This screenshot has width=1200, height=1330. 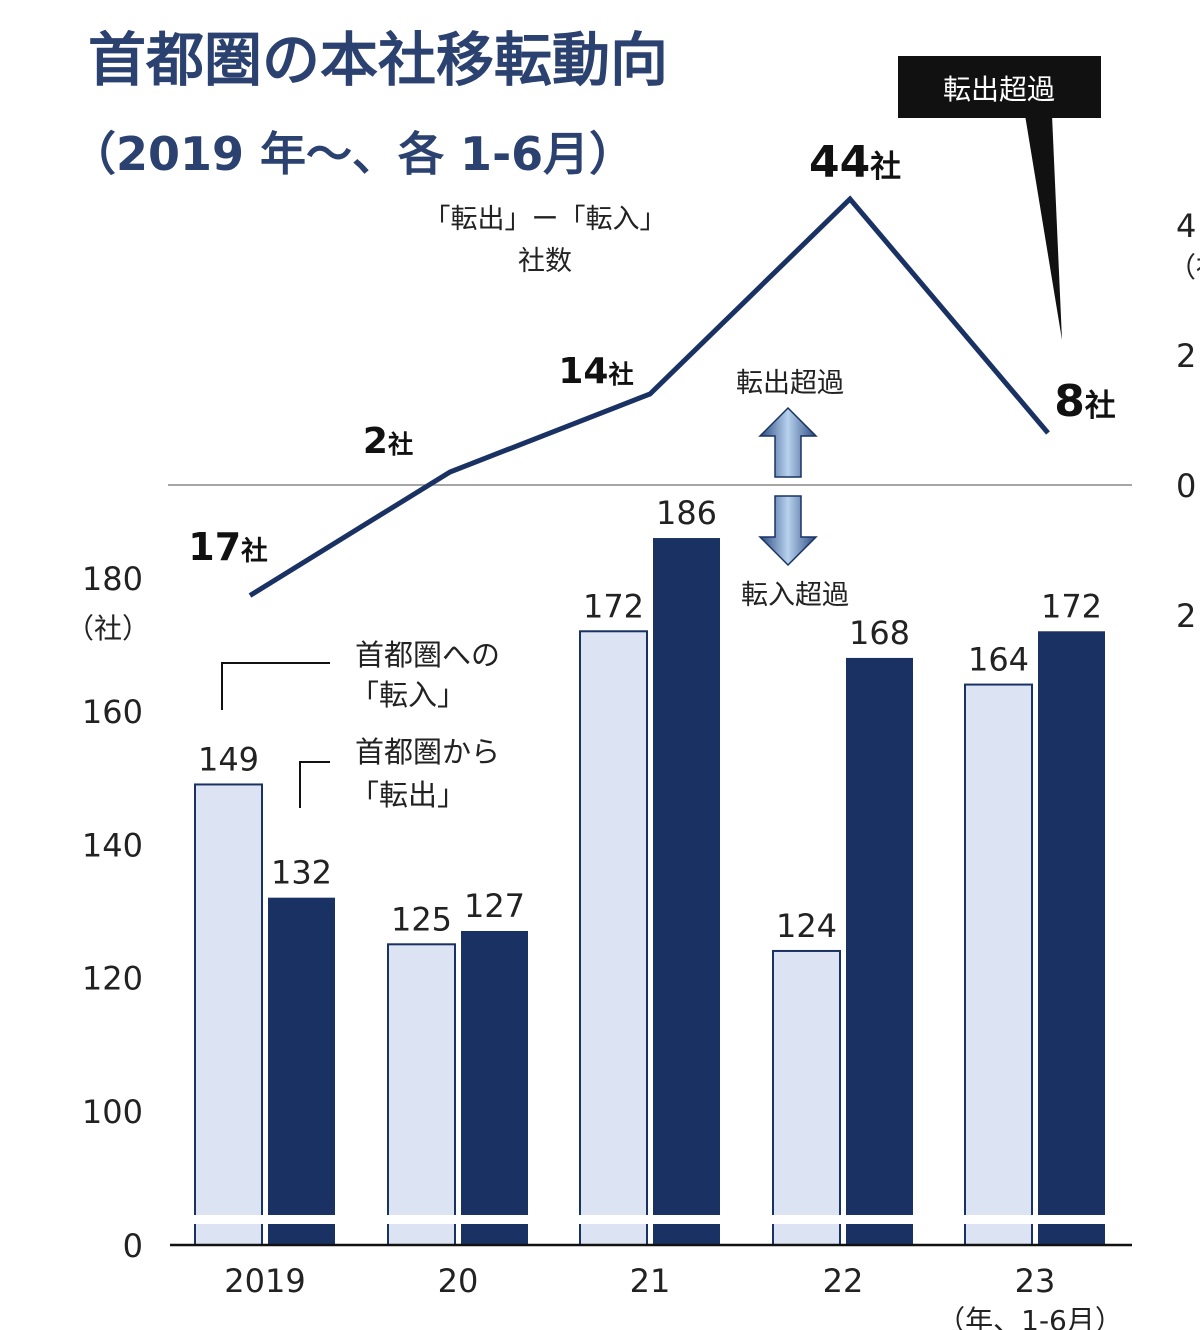 What do you see at coordinates (1043, 227) in the screenshot?
I see `callout-pointer` at bounding box center [1043, 227].